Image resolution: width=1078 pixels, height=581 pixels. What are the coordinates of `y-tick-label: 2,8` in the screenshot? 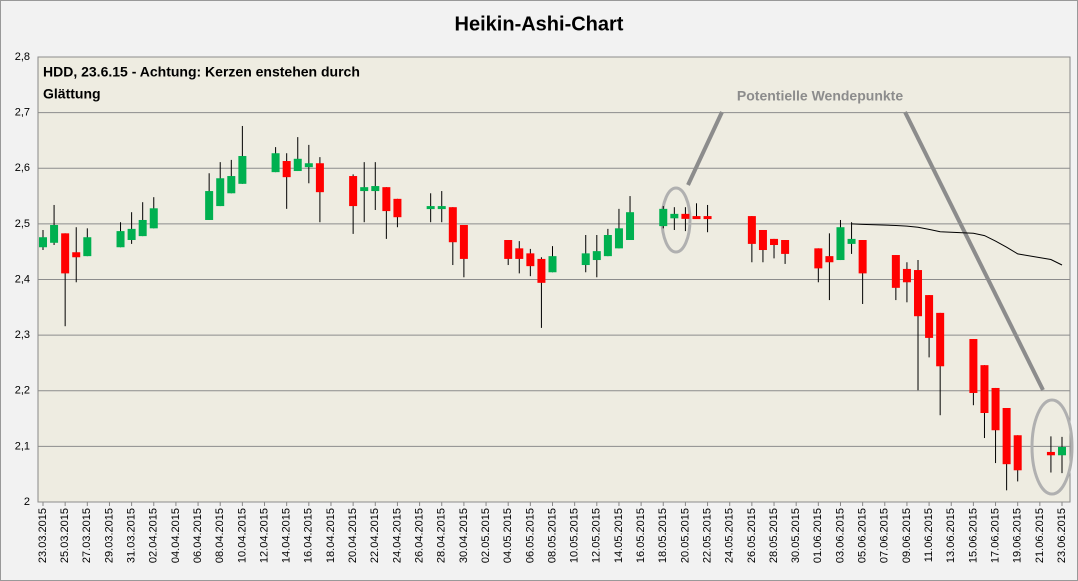 It's located at (22, 57).